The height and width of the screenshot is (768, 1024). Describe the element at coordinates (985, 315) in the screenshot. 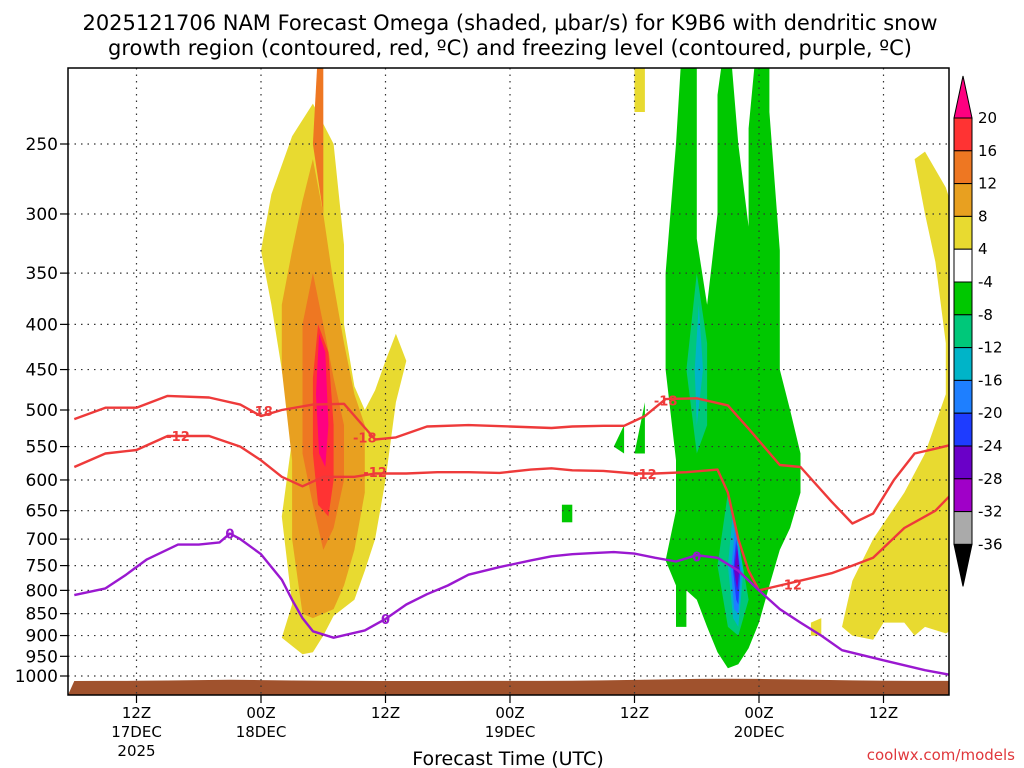

I see `colorbar-label--8: -8` at that location.